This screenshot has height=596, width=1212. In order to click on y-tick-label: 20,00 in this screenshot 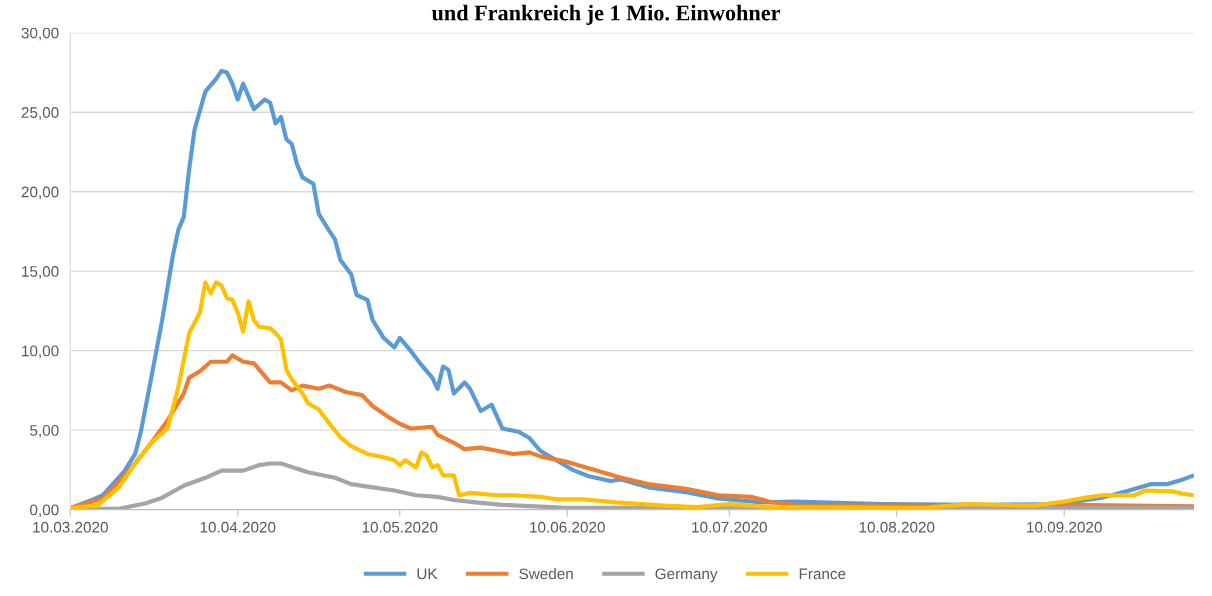, I will do `click(40, 193)`.